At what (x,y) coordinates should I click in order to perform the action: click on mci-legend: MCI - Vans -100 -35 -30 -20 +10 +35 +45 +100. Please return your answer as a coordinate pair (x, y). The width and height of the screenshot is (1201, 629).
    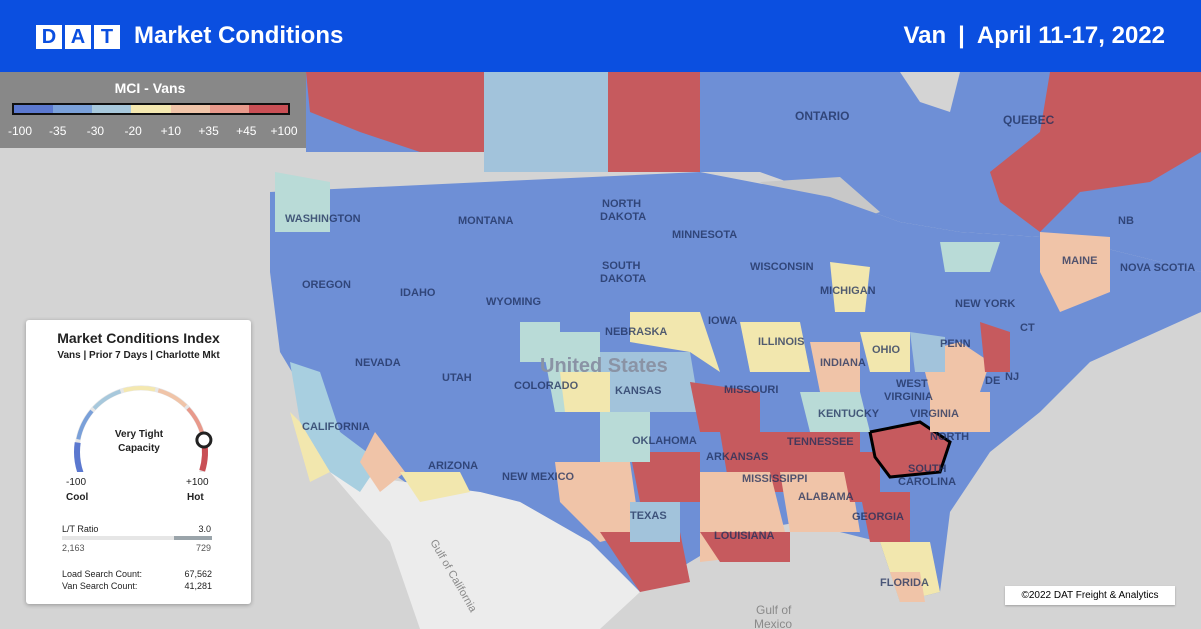
    Looking at the image, I should click on (153, 110).